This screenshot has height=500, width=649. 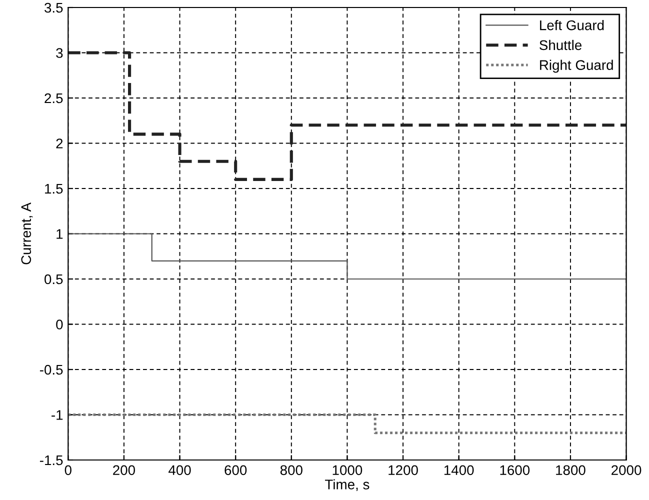 I want to click on y-tick-label: -1, so click(x=57, y=415).